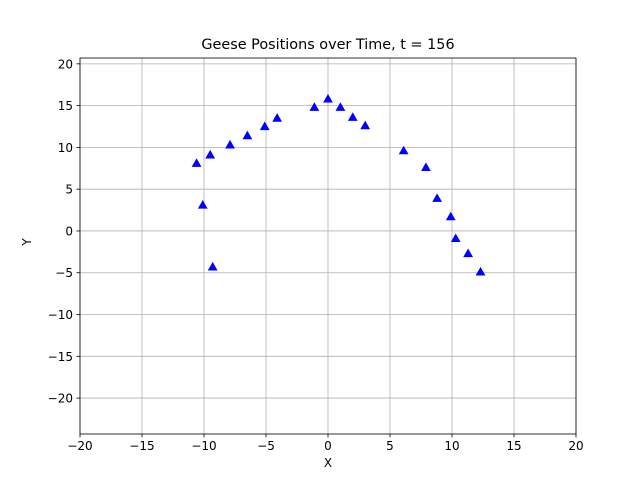  What do you see at coordinates (69, 190) in the screenshot?
I see `y-tick-label: 5` at bounding box center [69, 190].